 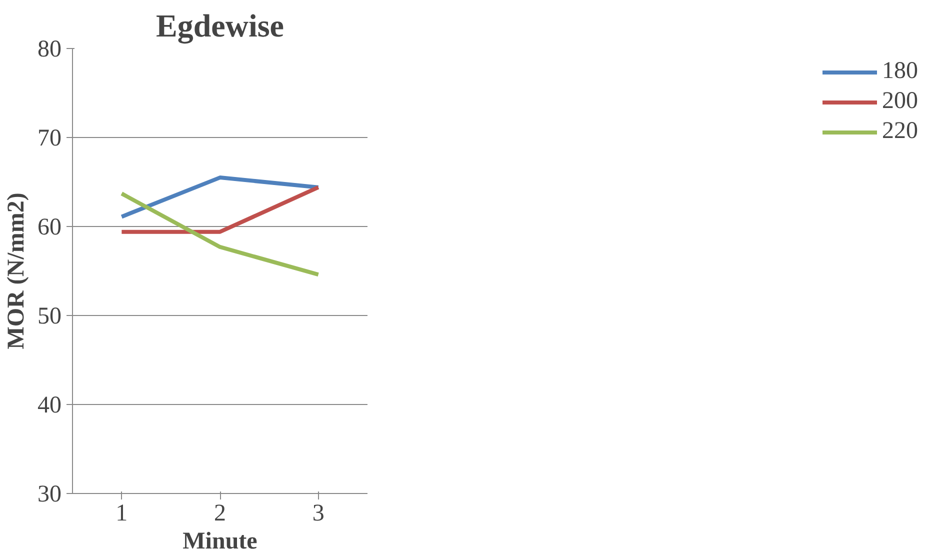 What do you see at coordinates (220, 513) in the screenshot?
I see `x-tick-label: 2` at bounding box center [220, 513].